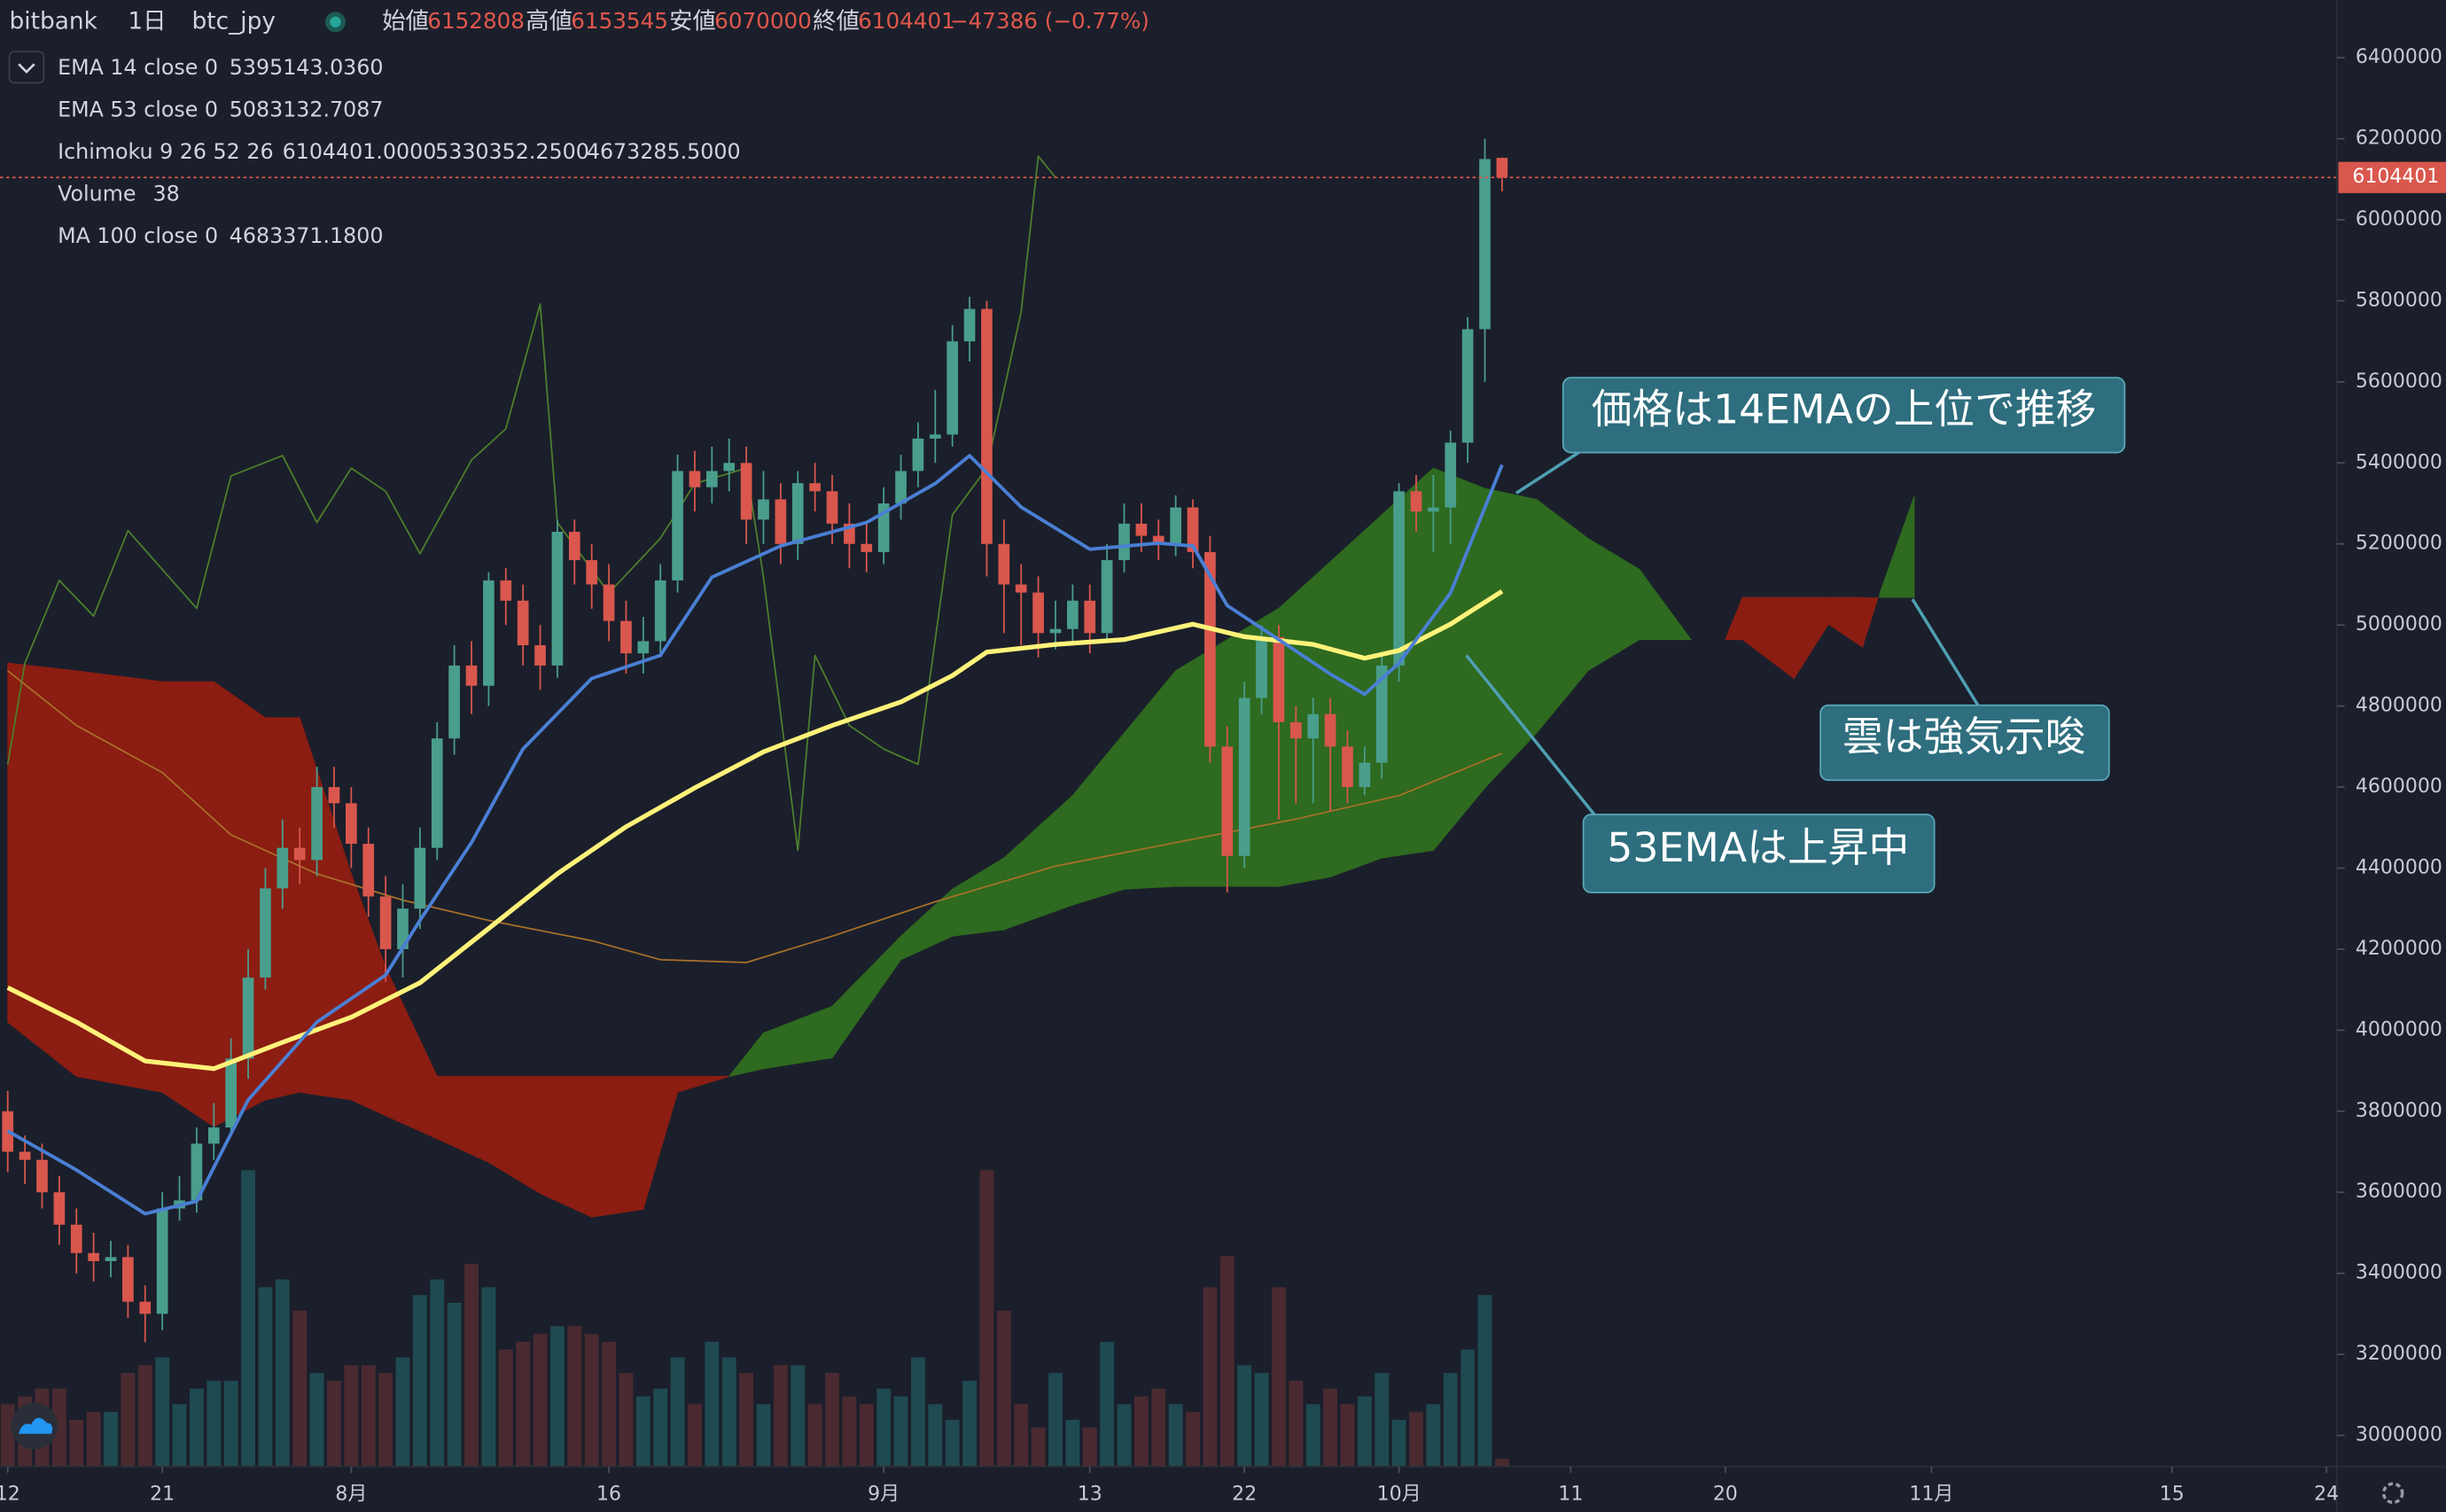  I want to click on y-tick-label: 3200000, so click(2399, 1354).